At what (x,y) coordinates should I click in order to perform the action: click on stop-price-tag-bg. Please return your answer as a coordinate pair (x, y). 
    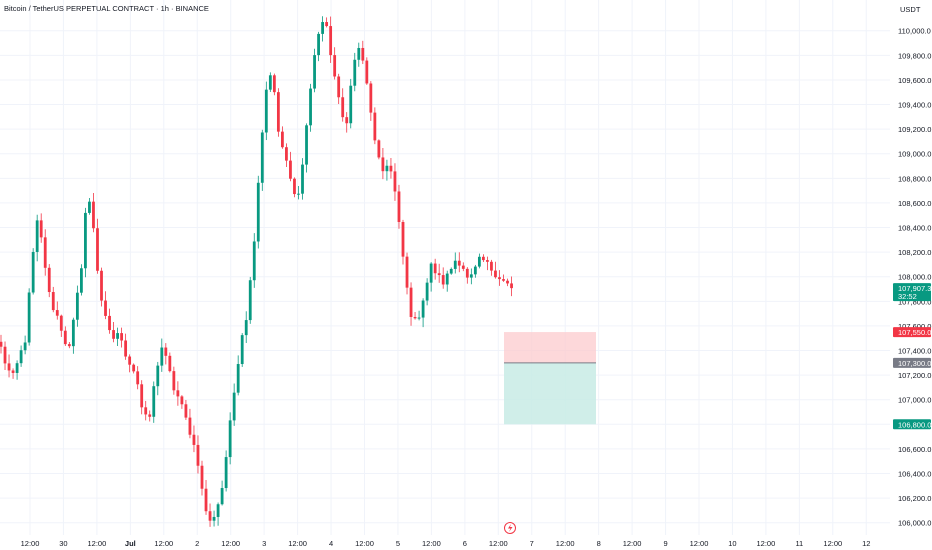
    Looking at the image, I should click on (912, 332).